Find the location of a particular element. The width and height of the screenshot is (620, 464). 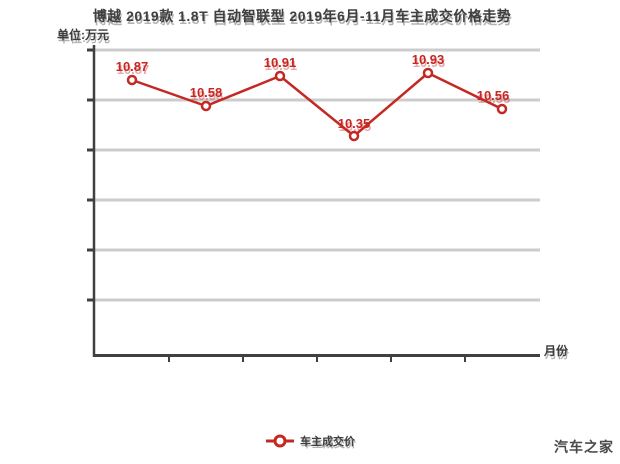

data-point-aug is located at coordinates (280, 76).